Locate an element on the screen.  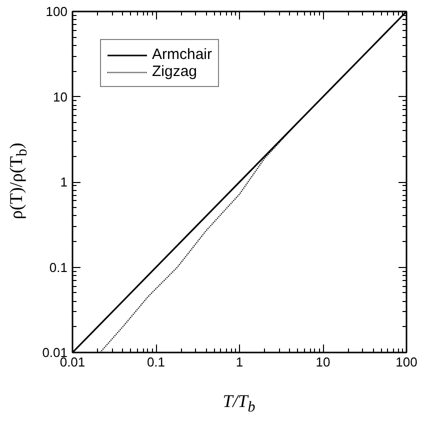
legend-label: Armchair is located at coordinates (182, 54).